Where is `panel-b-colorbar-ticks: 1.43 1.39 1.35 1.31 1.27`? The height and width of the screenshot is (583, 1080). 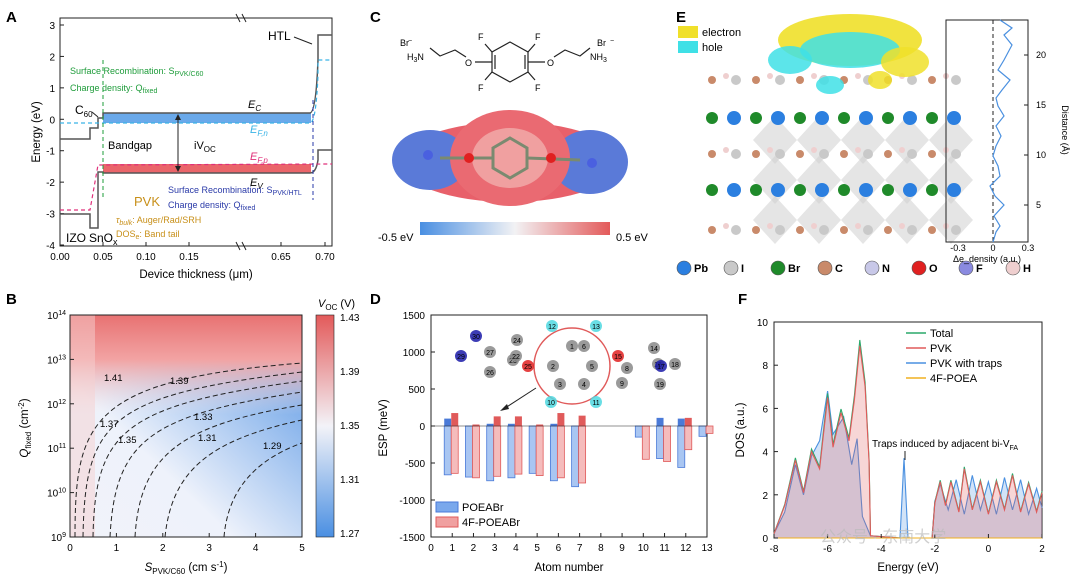
panel-b-colorbar-ticks: 1.43 1.39 1.35 1.31 1.27 is located at coordinates (350, 426).